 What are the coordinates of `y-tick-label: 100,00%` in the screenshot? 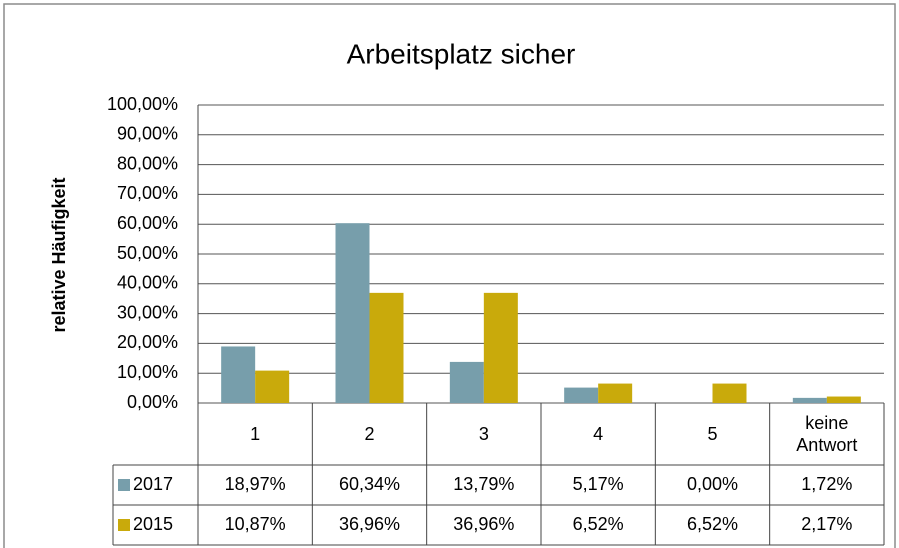 It's located at (142, 104).